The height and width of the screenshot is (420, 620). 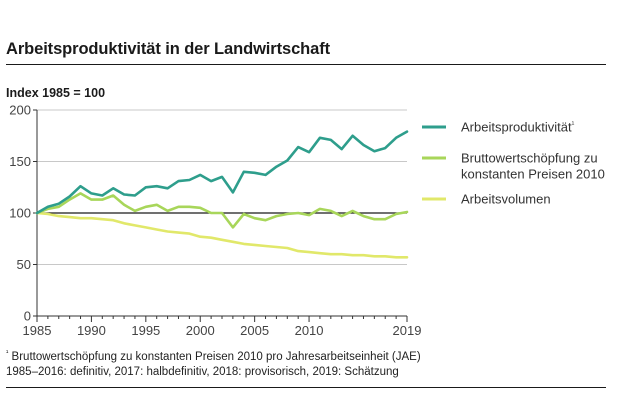 I want to click on series-line-arbeitsproduktivitaet, so click(x=222, y=172).